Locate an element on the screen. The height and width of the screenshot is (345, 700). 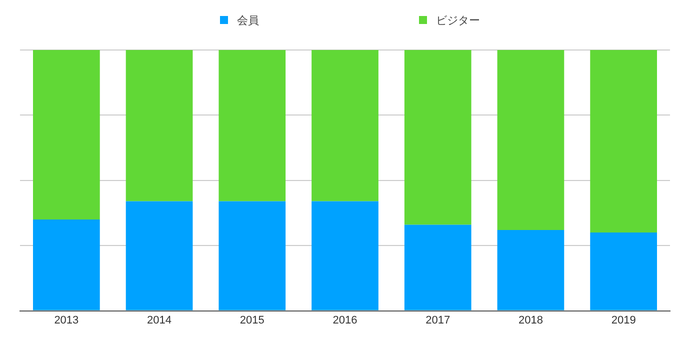
x-tick-label: 2016 is located at coordinates (345, 320).